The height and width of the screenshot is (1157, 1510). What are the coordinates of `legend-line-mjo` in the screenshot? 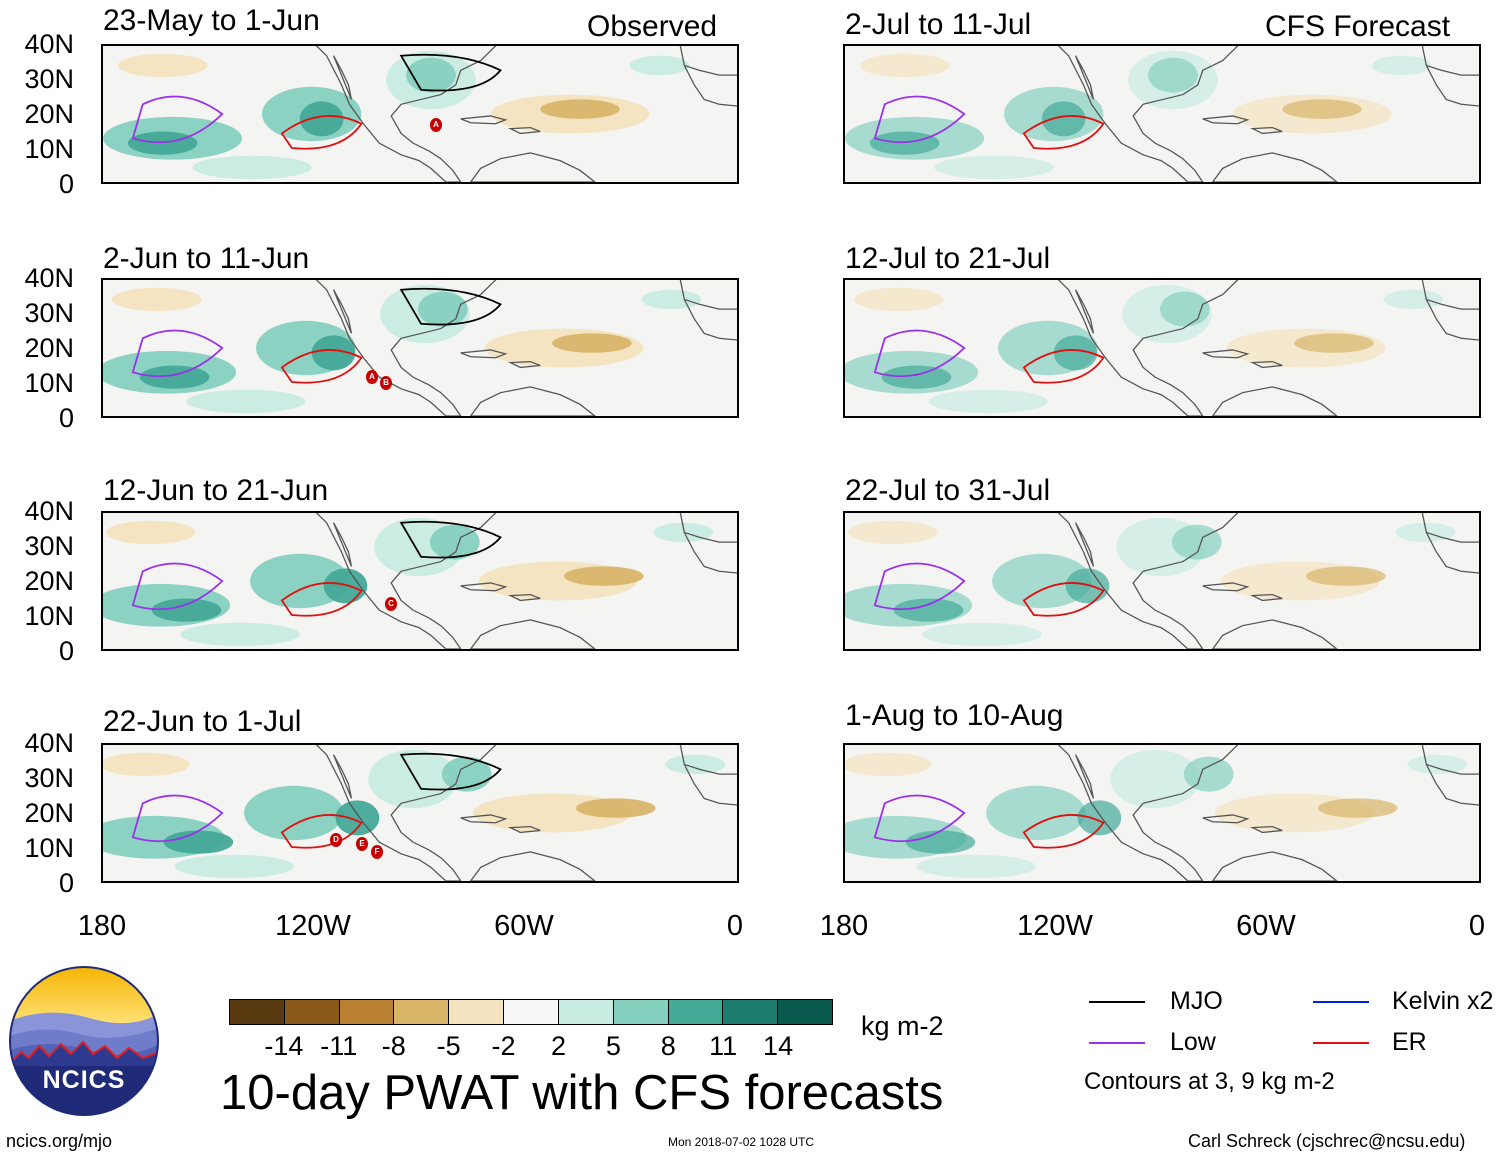 It's located at (1117, 1002).